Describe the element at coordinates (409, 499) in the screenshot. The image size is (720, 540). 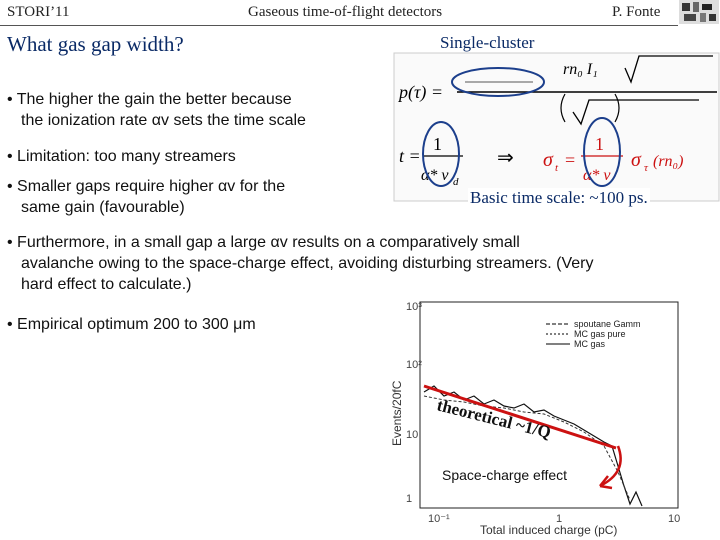
I see `plot-ytick-1: 1` at that location.